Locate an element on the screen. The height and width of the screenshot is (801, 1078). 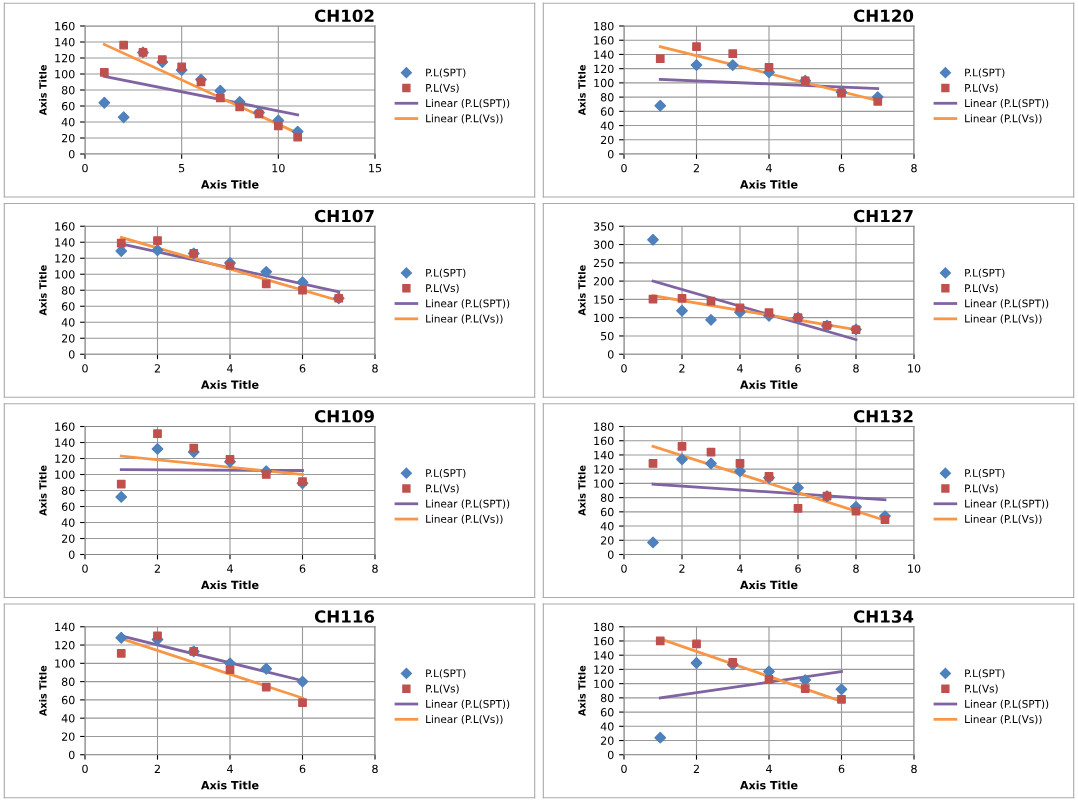
x-tick-label: 15 is located at coordinates (375, 168).